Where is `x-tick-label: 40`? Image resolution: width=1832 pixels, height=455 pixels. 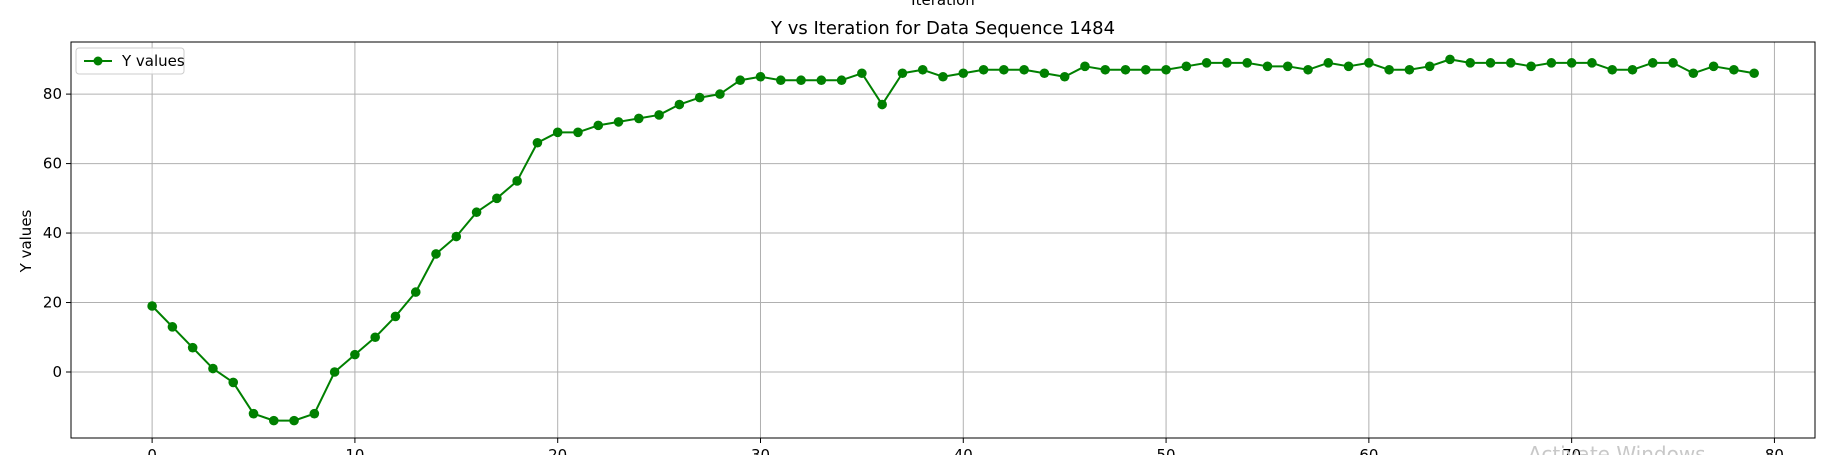
x-tick-label: 40 is located at coordinates (963, 450).